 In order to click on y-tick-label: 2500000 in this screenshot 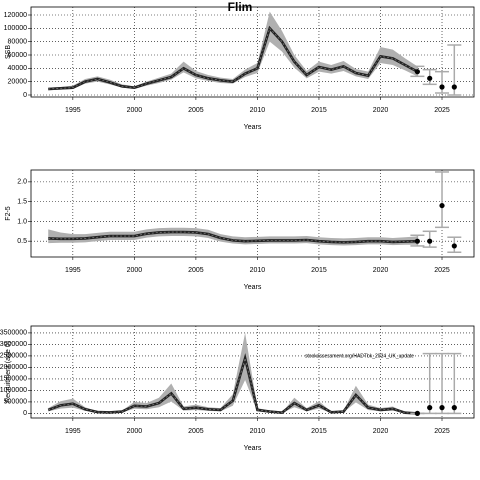, I will do `click(13, 356)`.